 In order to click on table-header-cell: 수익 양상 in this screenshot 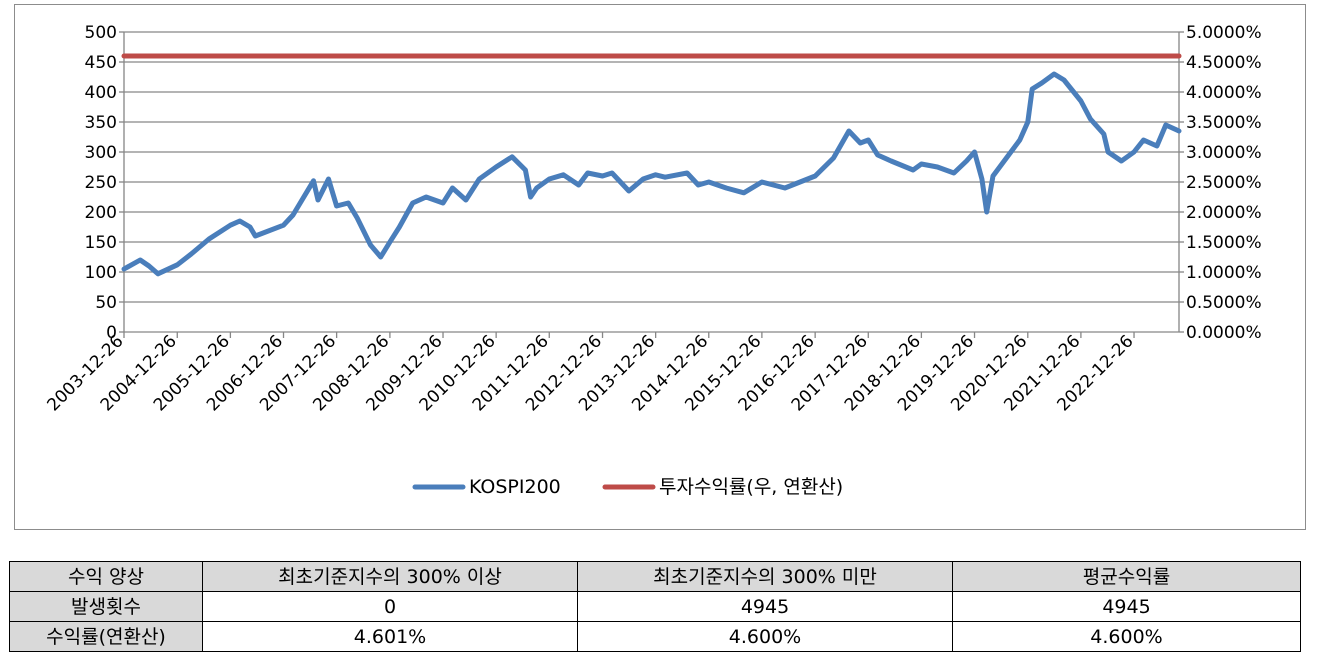, I will do `click(106, 576)`.